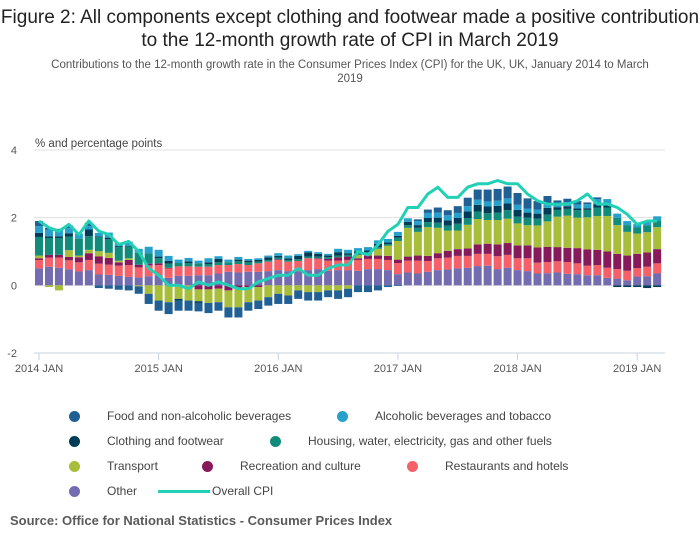 This screenshot has width=700, height=549. I want to click on y-axis-ticks: 4 2 0 -2, so click(12, 252).